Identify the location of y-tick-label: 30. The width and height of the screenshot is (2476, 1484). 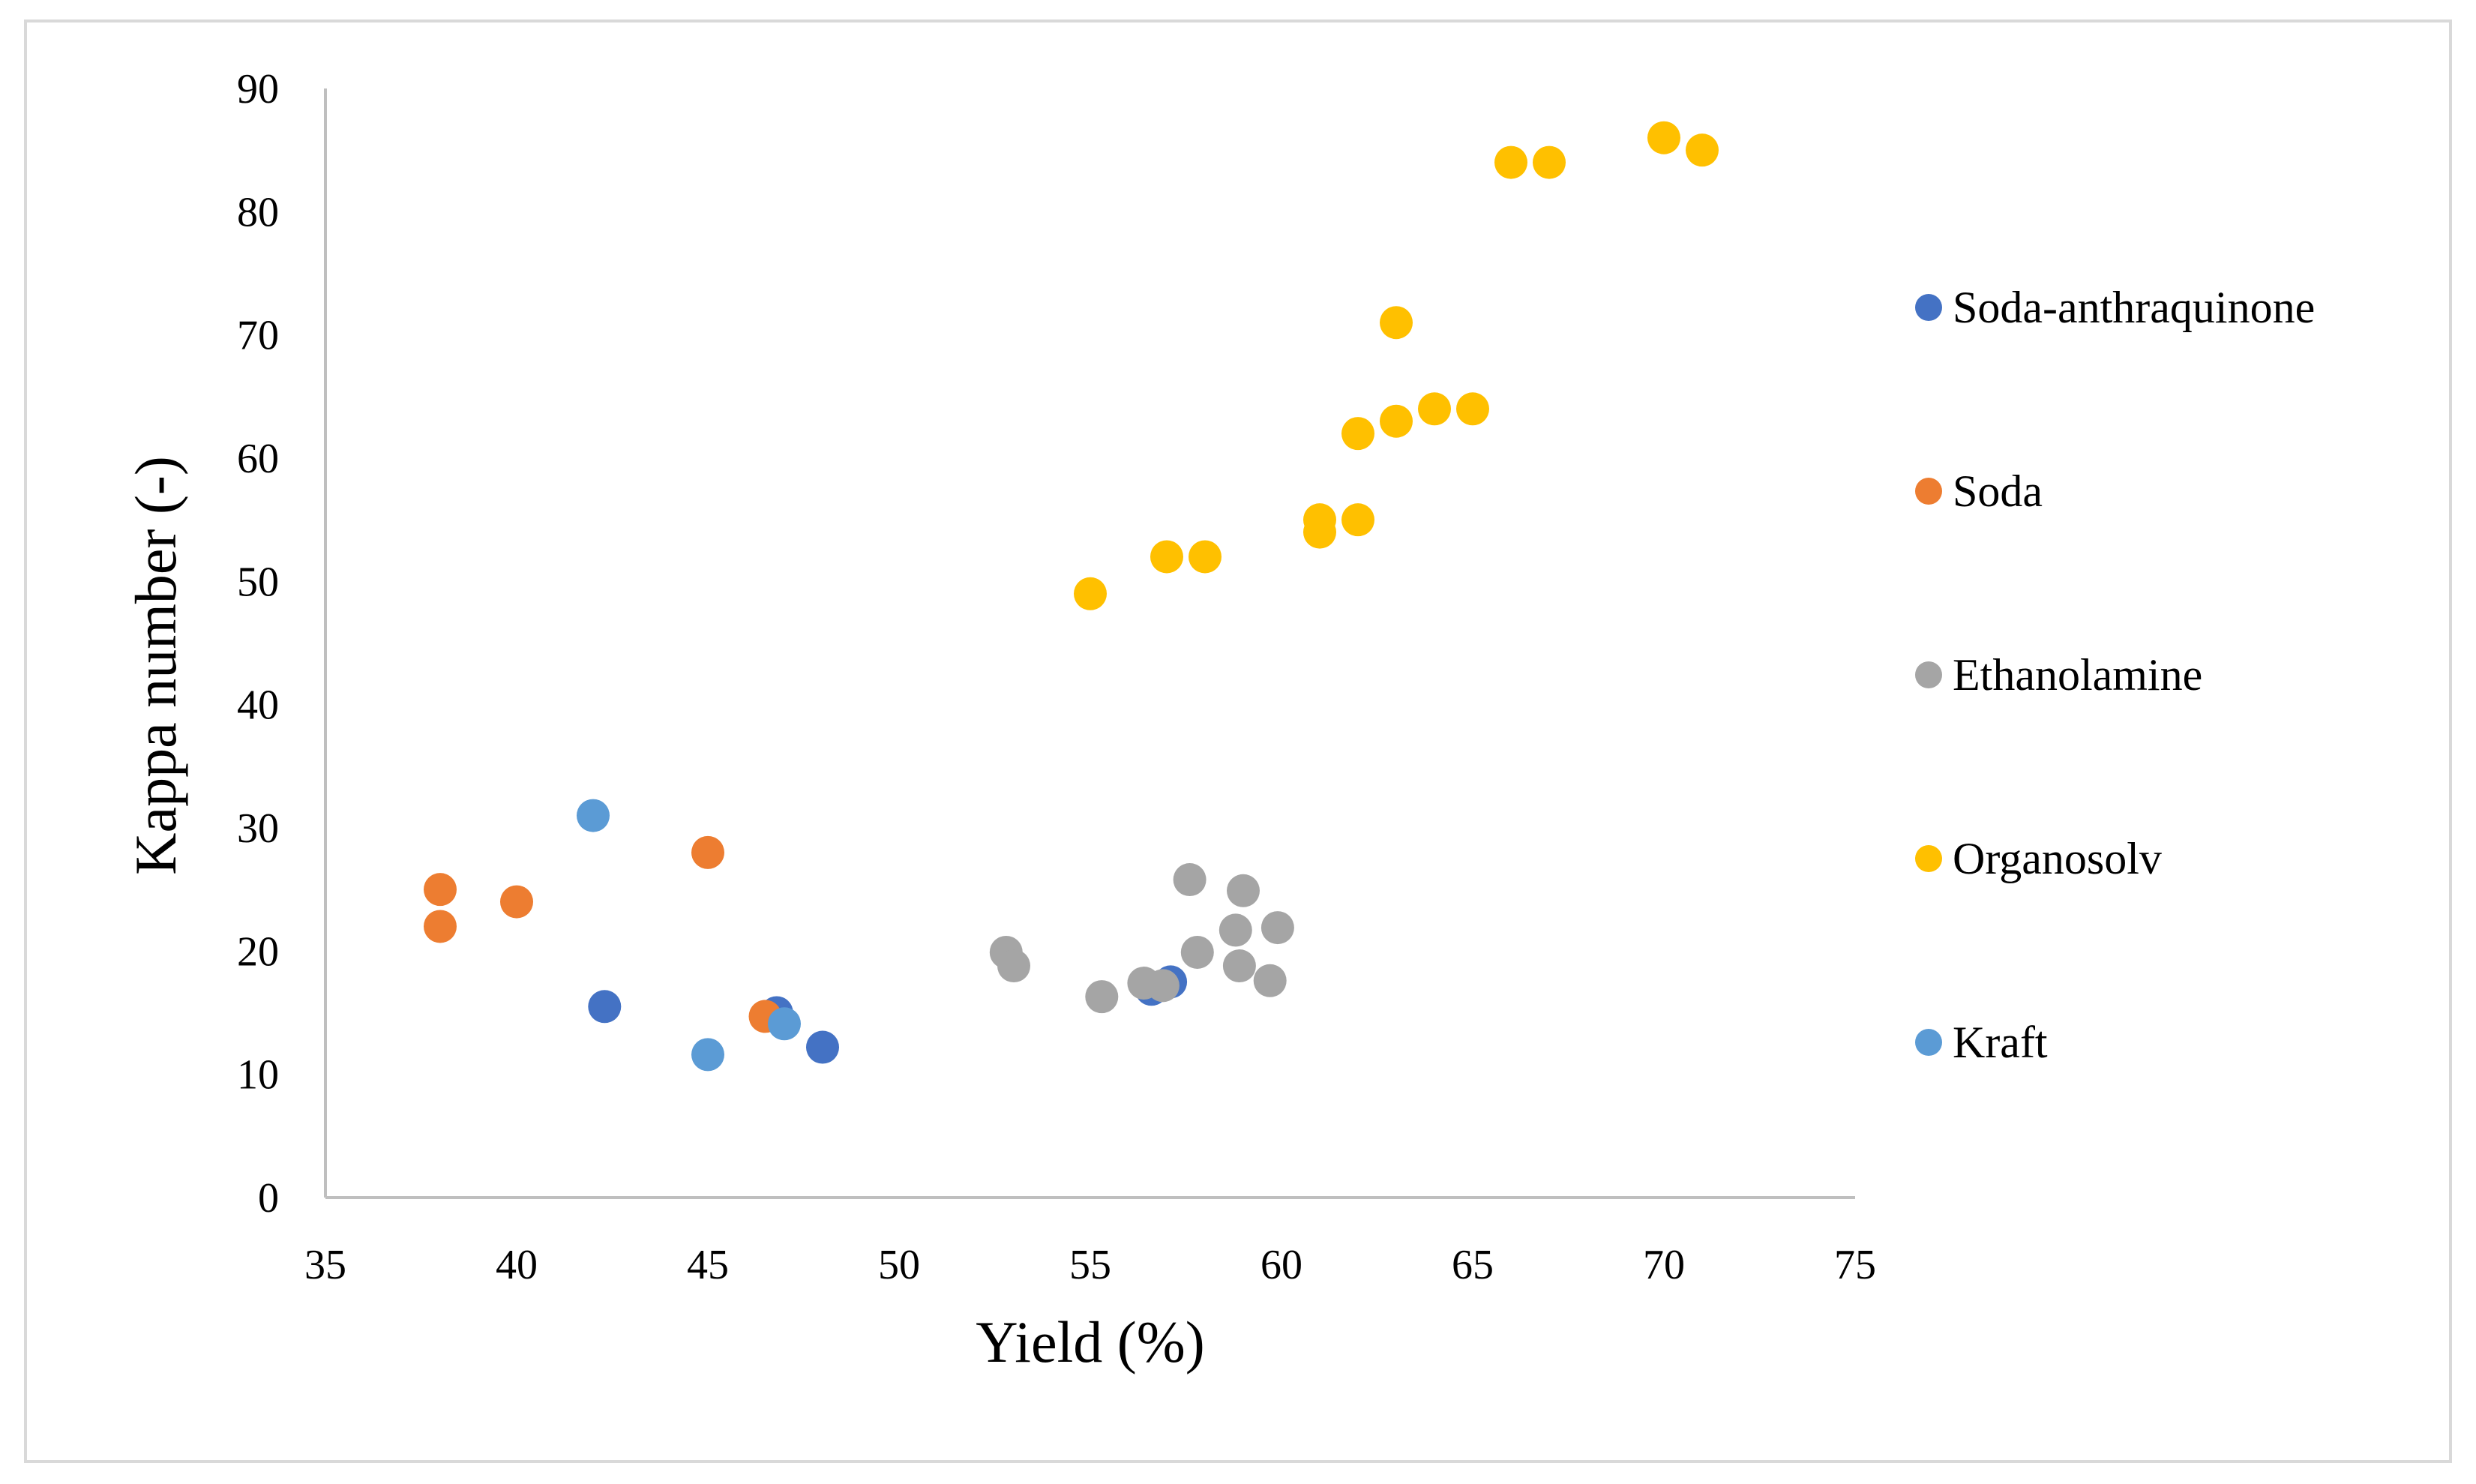
(258, 828).